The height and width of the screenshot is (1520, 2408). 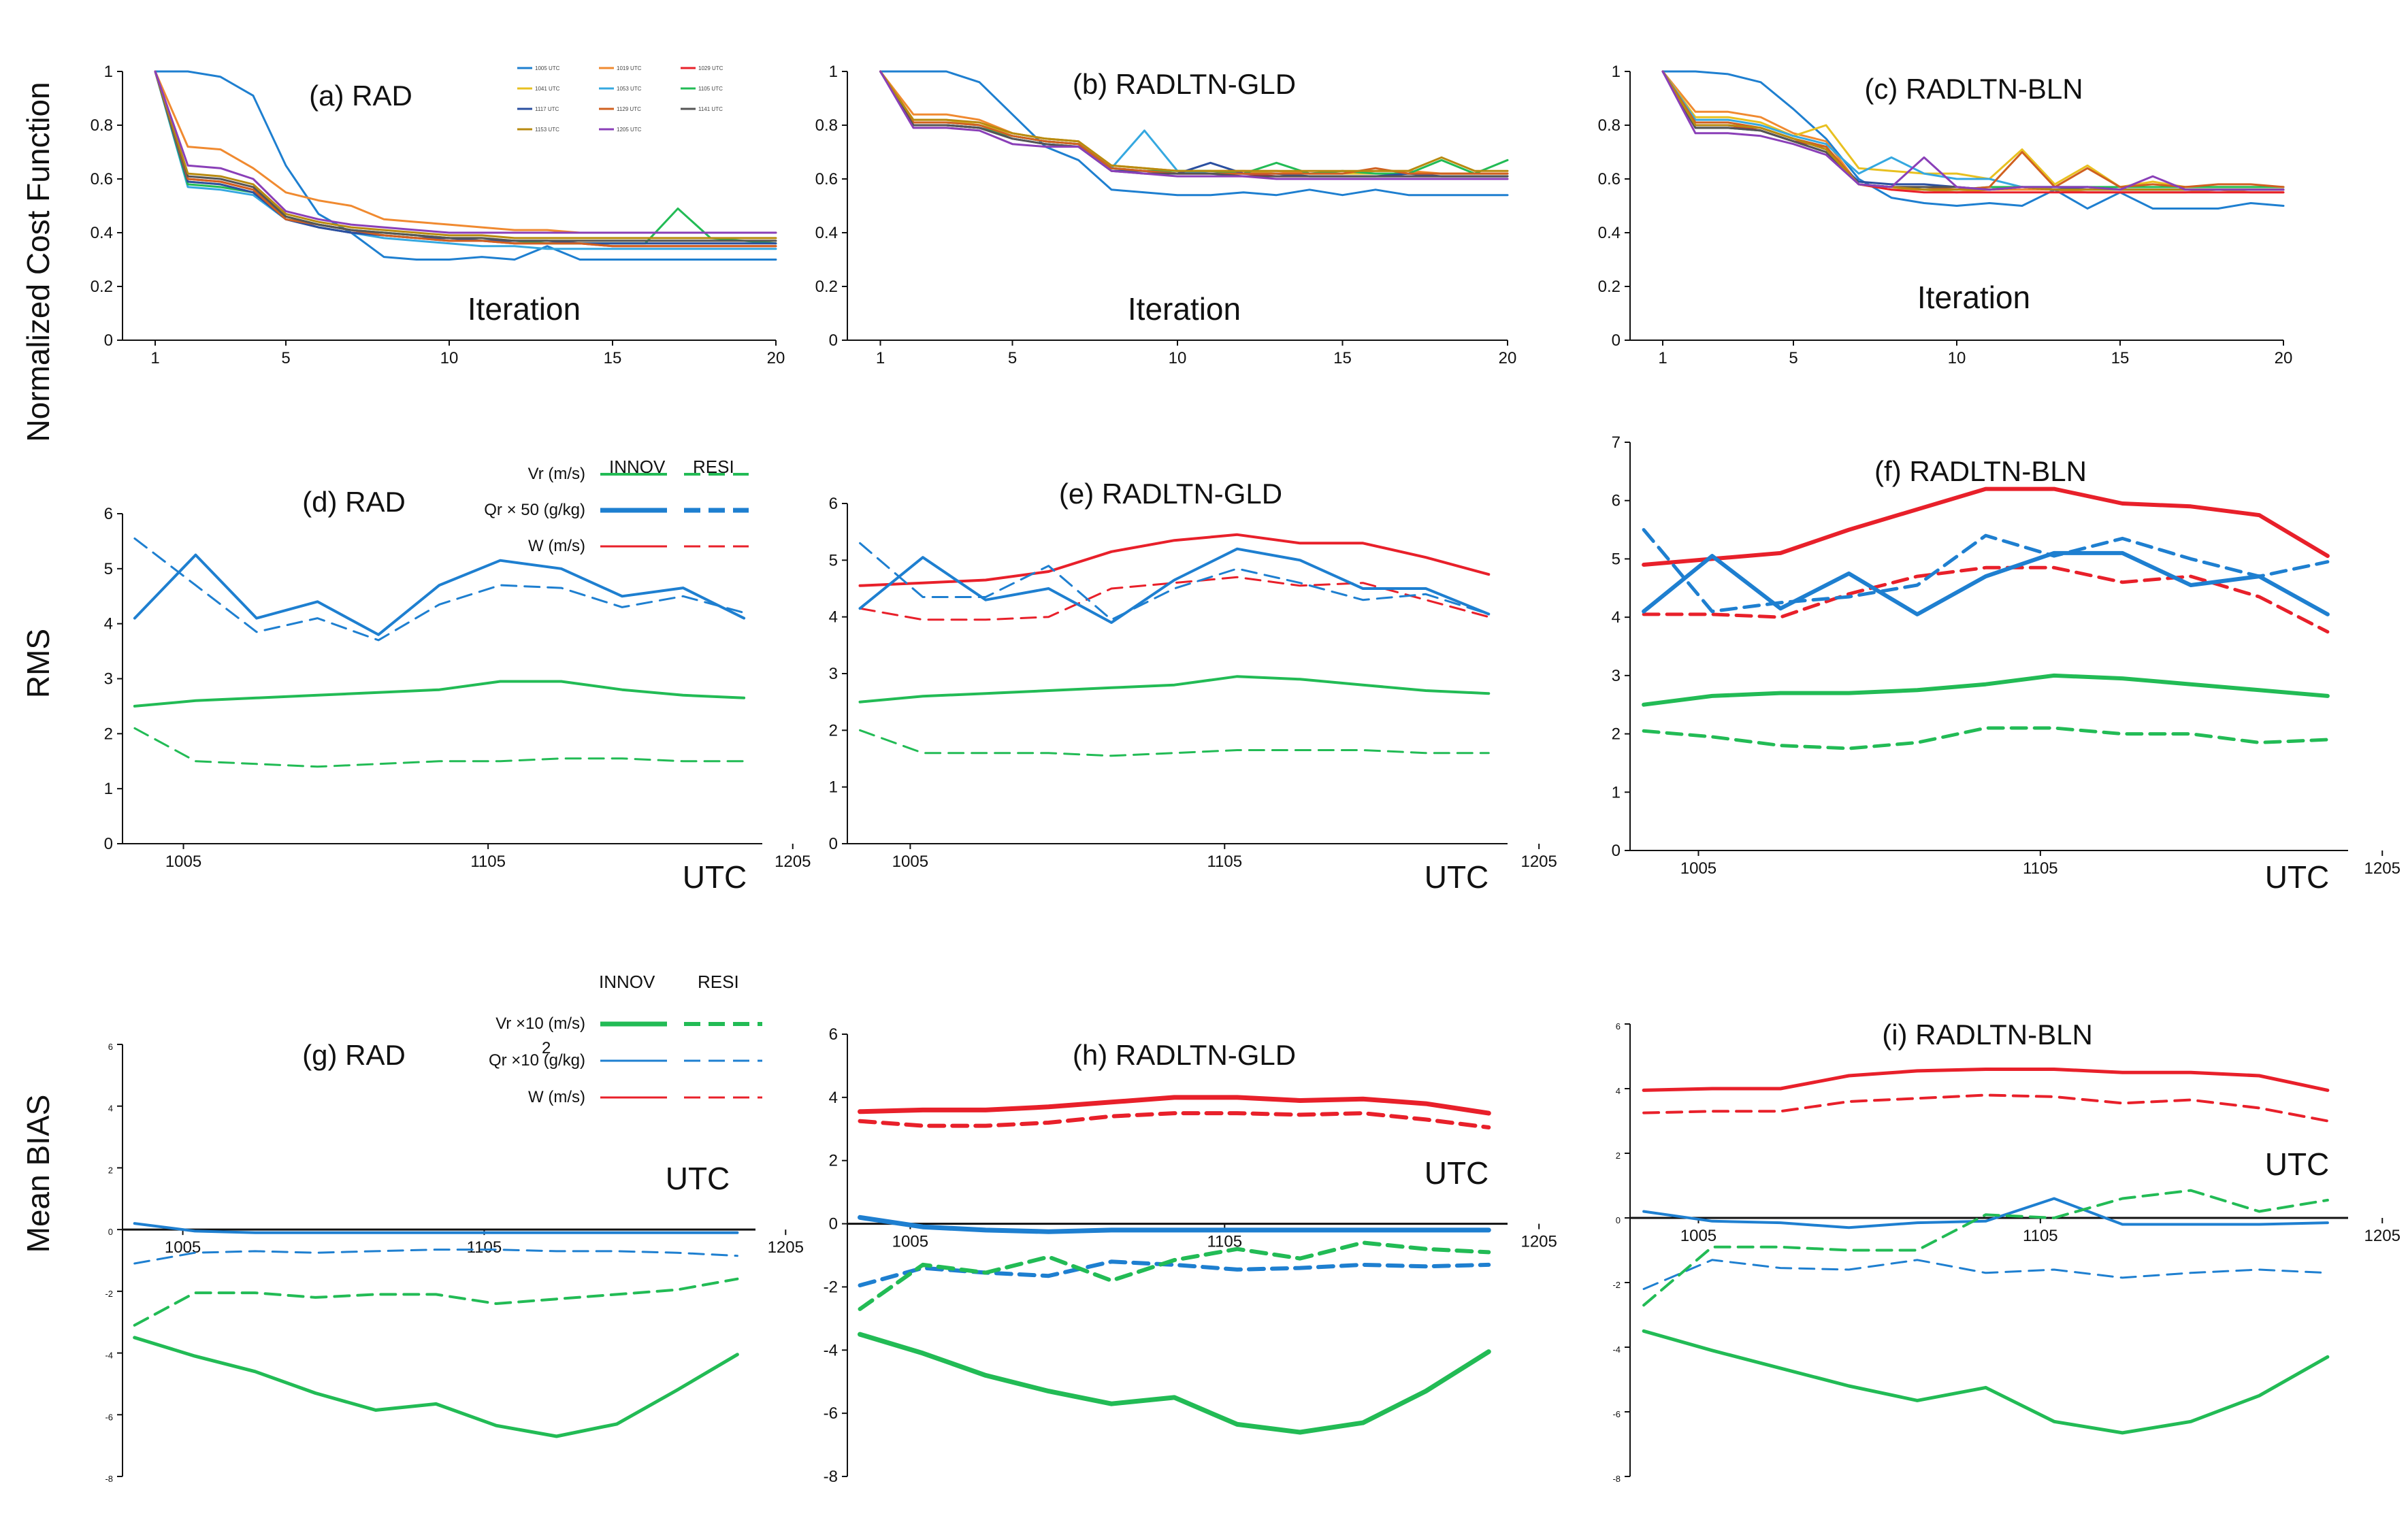 I want to click on panel-b-title: (b) RADLTN-GLD, so click(x=1184, y=84).